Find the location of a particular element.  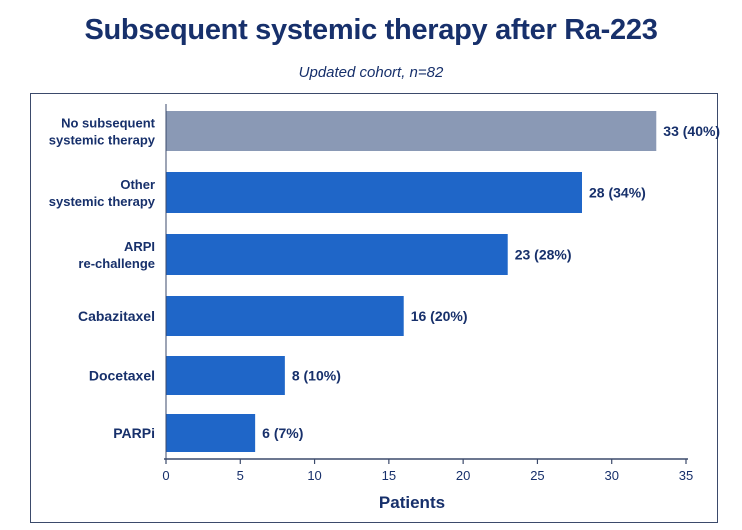

category-label: Cabazitaxel is located at coordinates (116, 316).